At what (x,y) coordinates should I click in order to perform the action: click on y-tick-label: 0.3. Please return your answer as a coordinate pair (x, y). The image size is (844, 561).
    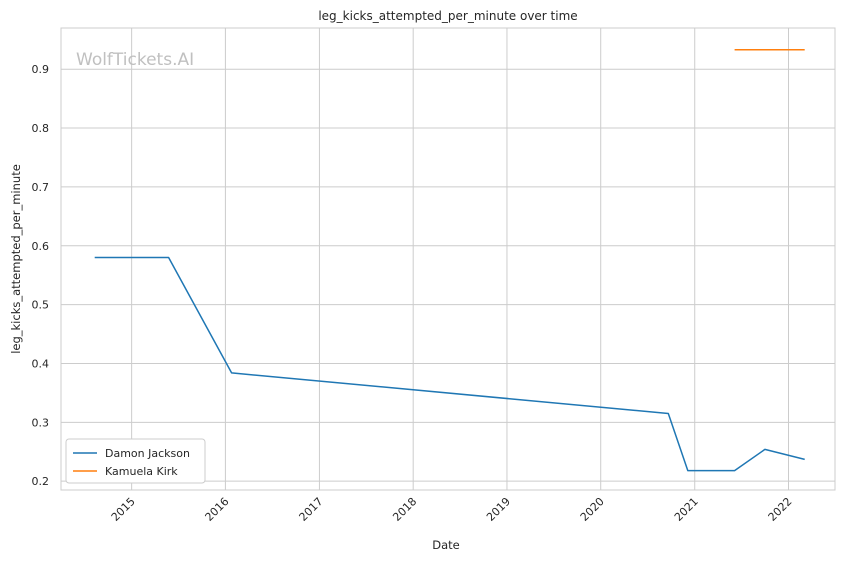
    Looking at the image, I should click on (41, 422).